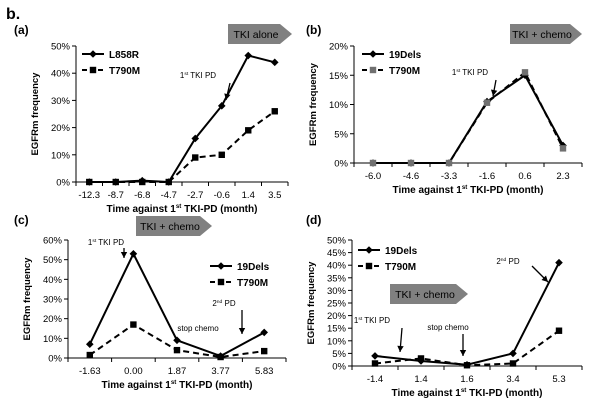 This screenshot has height=404, width=596. What do you see at coordinates (313, 220) in the screenshot?
I see `panel-label: (d)` at bounding box center [313, 220].